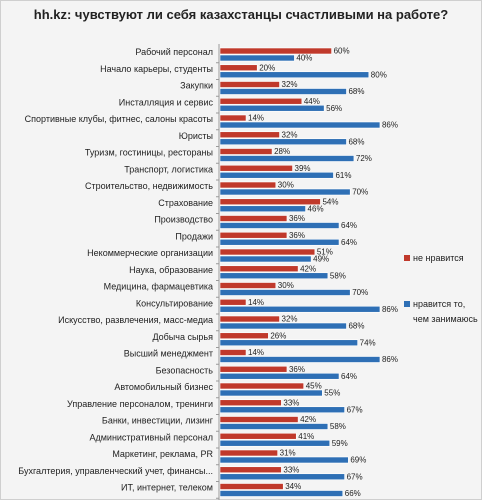 The image size is (482, 500). Describe the element at coordinates (293, 486) in the screenshot. I see `data-label-dislike: 34%` at that location.